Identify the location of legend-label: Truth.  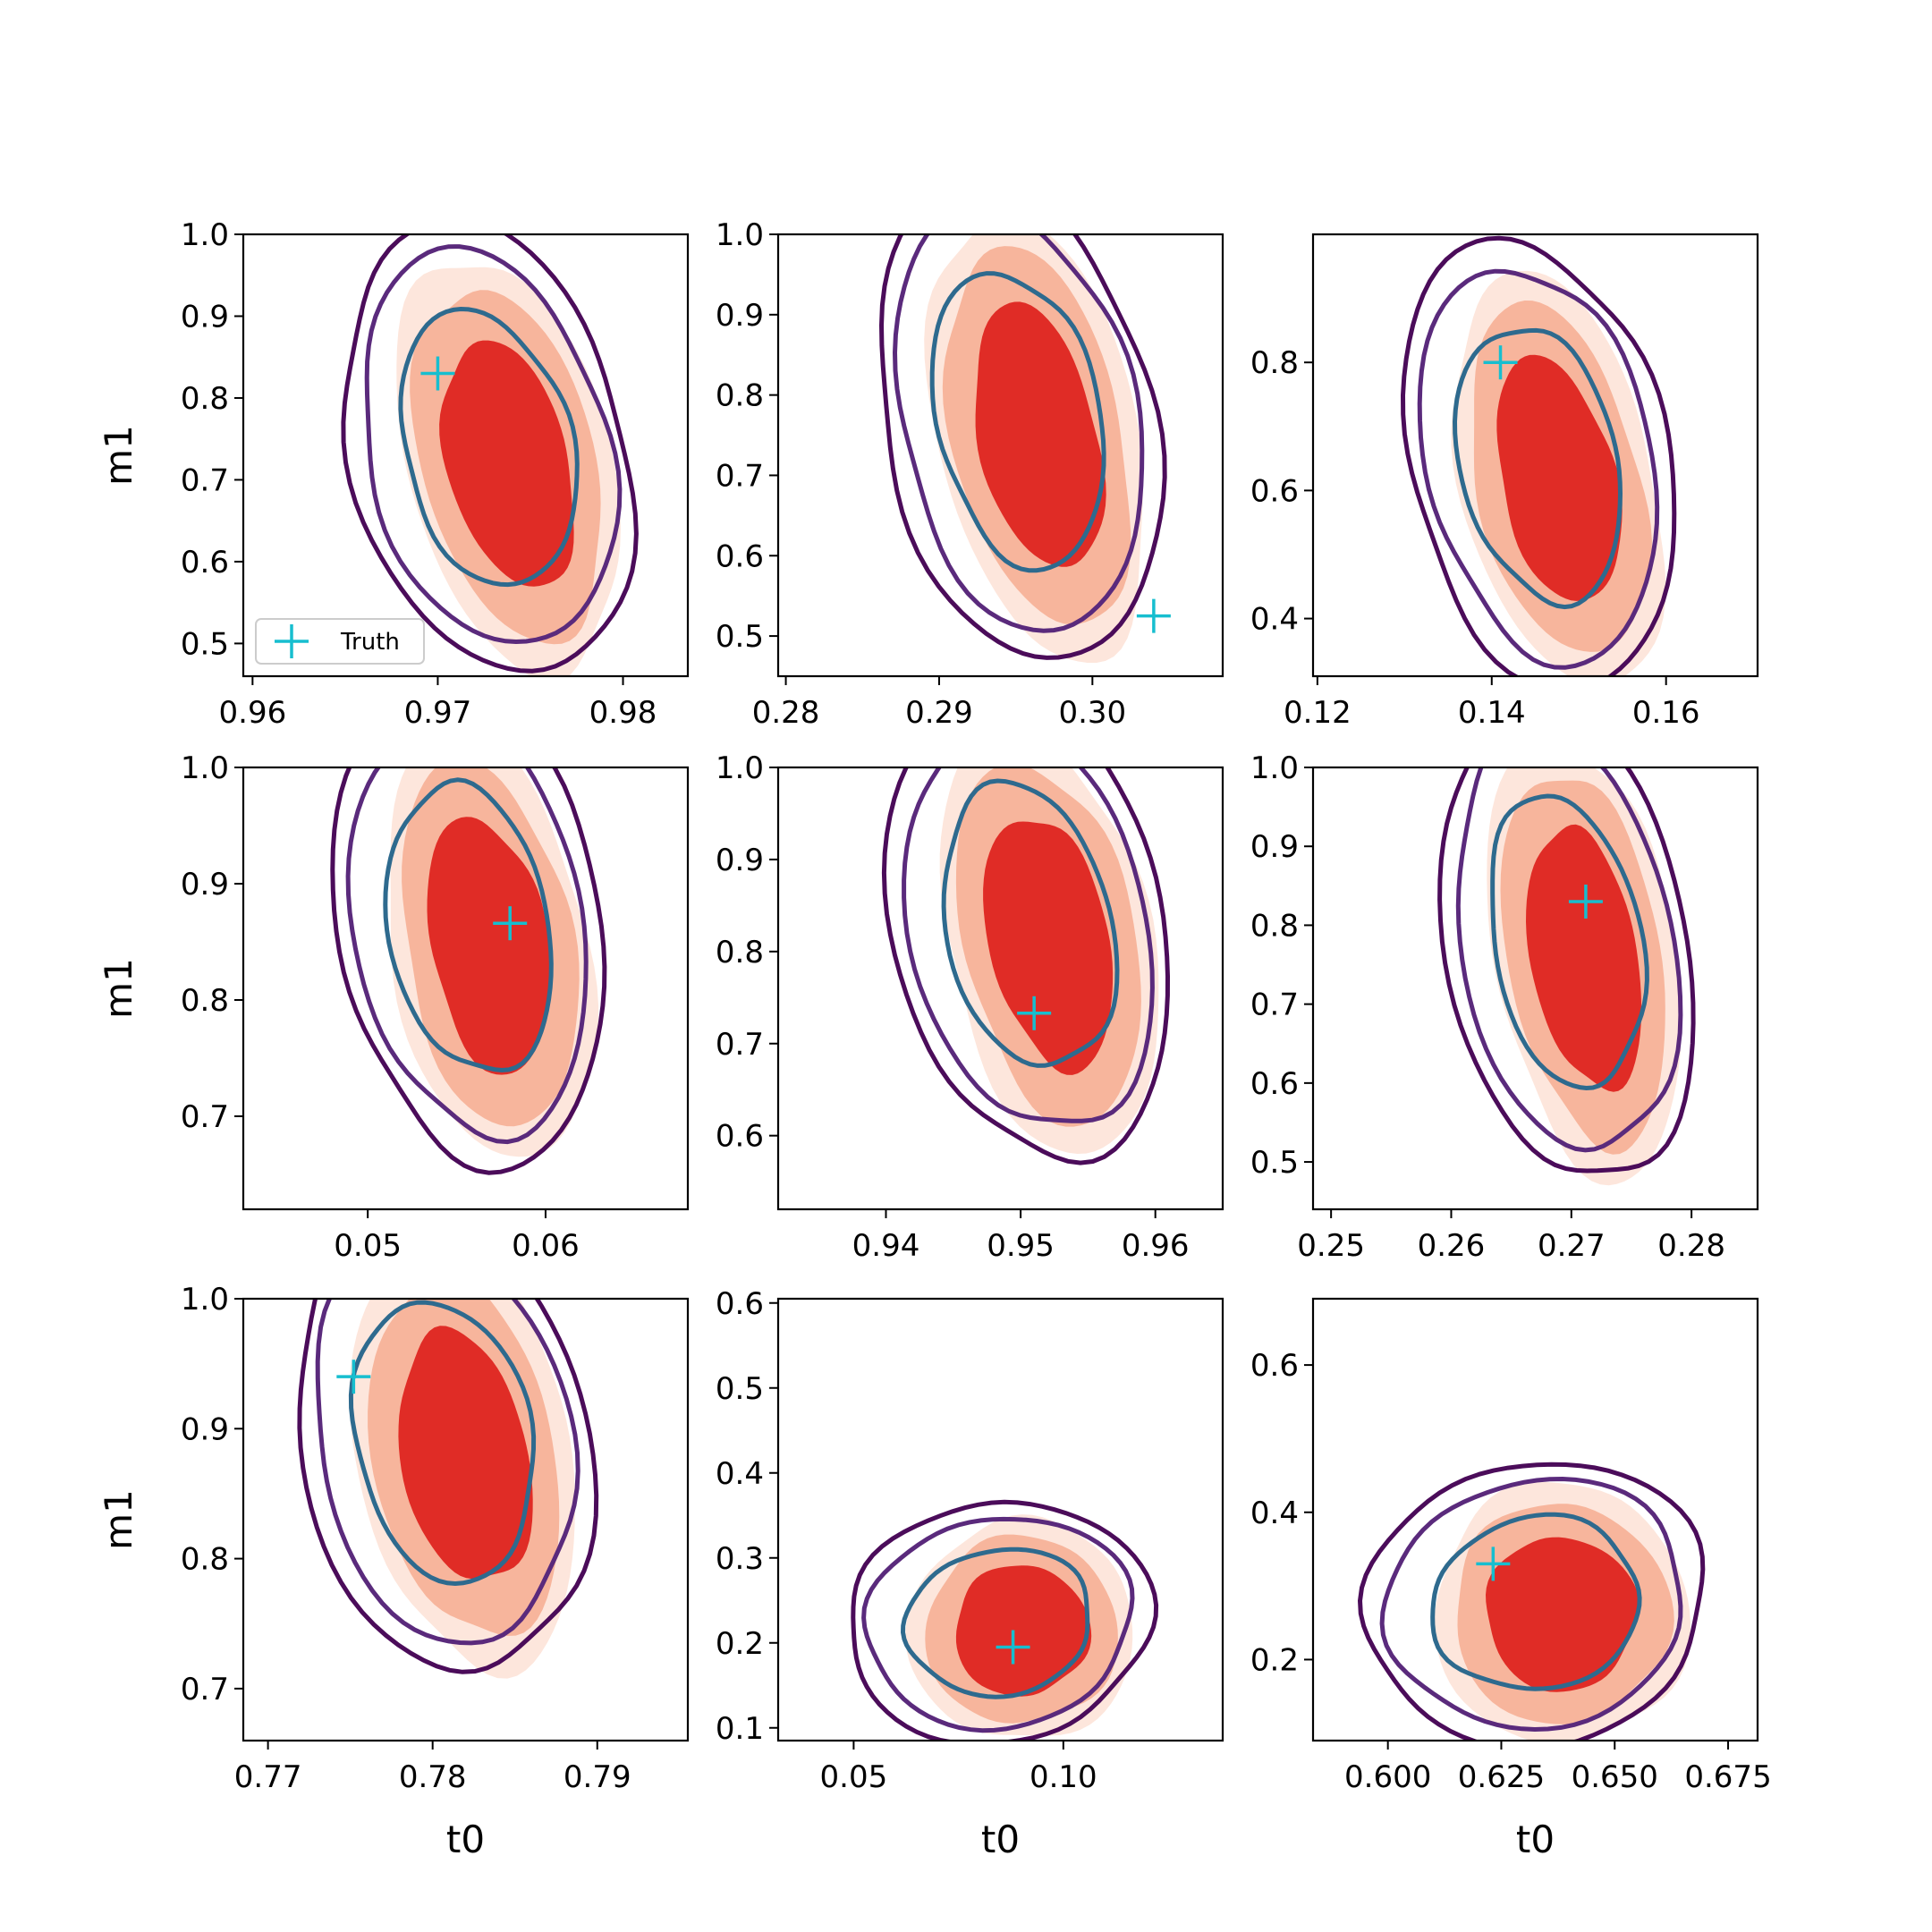
(370, 642).